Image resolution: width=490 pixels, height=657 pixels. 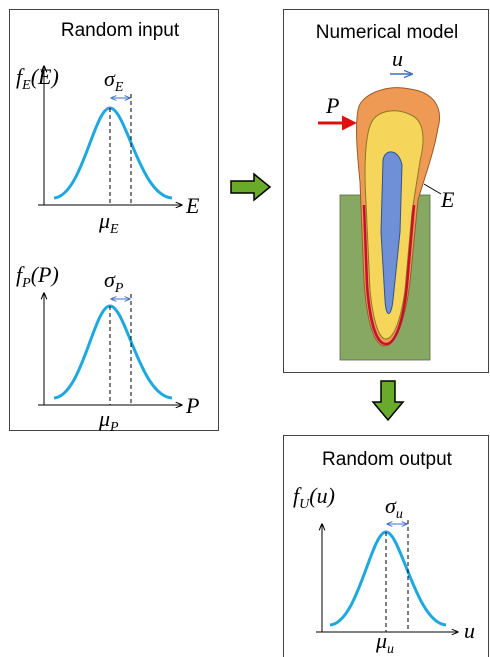 What do you see at coordinates (192, 405) in the screenshot?
I see `axis-label: P` at bounding box center [192, 405].